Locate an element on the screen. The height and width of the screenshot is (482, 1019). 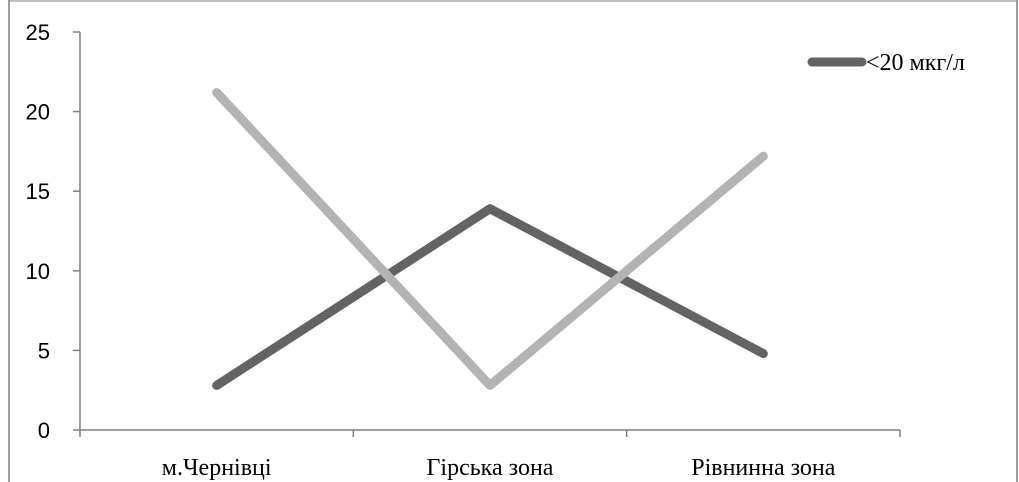
y-axis: 0 5 10 15 20 25 is located at coordinates (53, 231).